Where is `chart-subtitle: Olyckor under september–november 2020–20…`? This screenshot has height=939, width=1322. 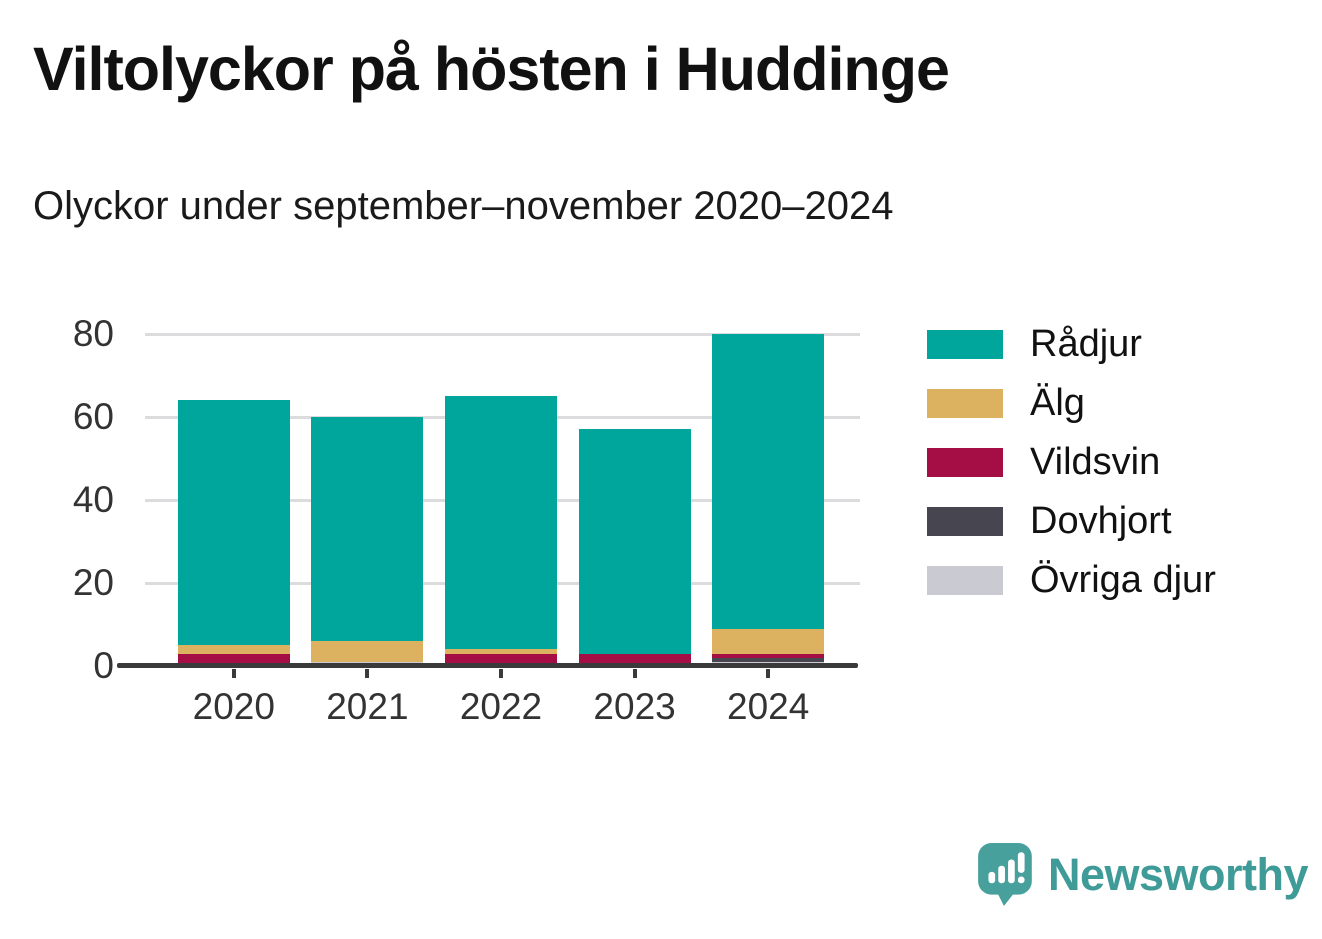
chart-subtitle: Olyckor under september–november 2020–20… is located at coordinates (463, 206).